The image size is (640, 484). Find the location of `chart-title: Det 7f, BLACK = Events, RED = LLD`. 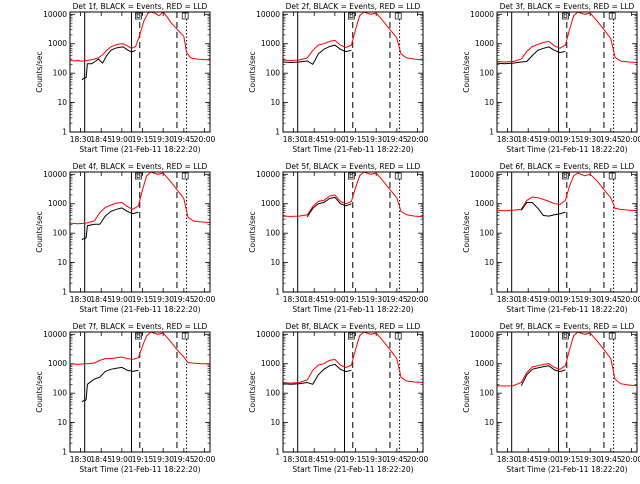

chart-title: Det 7f, BLACK = Events, RED = LLD is located at coordinates (140, 326).